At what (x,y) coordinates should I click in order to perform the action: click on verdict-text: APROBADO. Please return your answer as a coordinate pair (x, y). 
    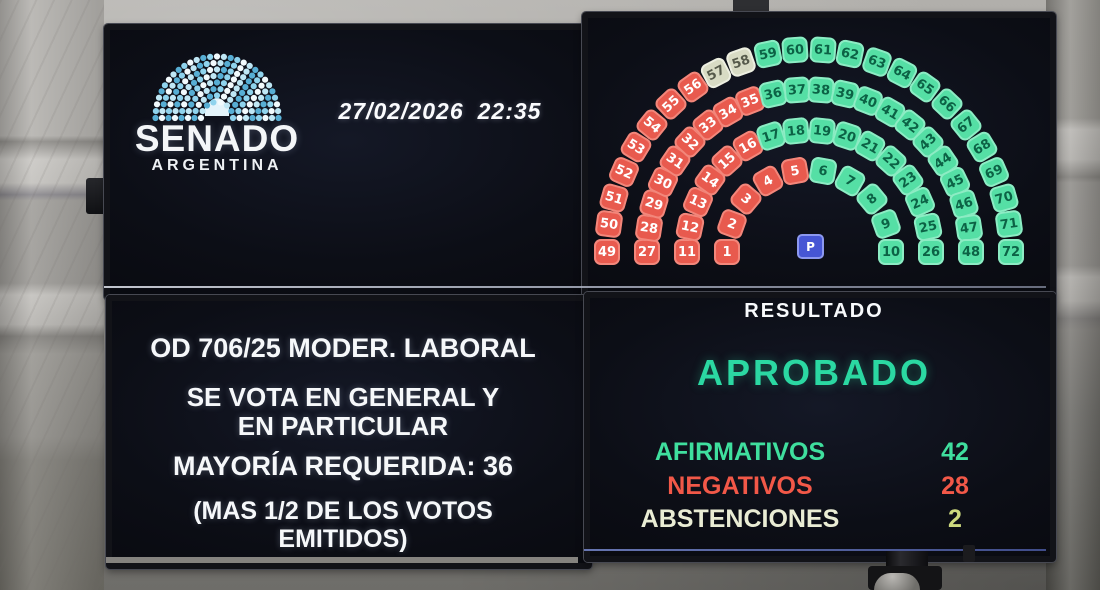
    Looking at the image, I should click on (813, 372).